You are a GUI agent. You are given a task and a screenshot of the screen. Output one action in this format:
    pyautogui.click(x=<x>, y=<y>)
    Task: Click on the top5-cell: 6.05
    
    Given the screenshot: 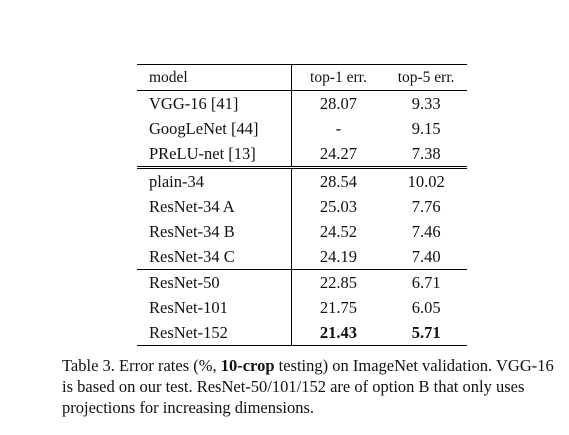 What is the action you would take?
    pyautogui.click(x=426, y=307)
    